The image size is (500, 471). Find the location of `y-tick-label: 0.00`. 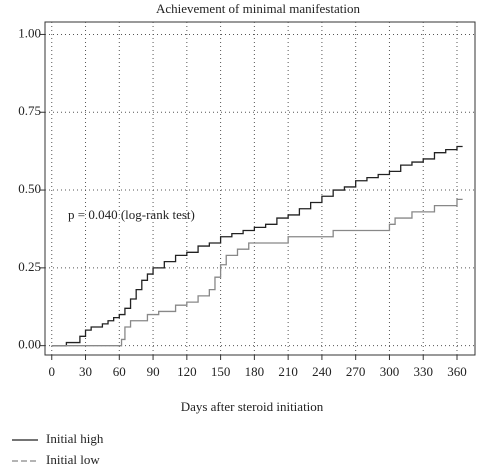

y-tick-label: 0.00 is located at coordinates (29, 344).